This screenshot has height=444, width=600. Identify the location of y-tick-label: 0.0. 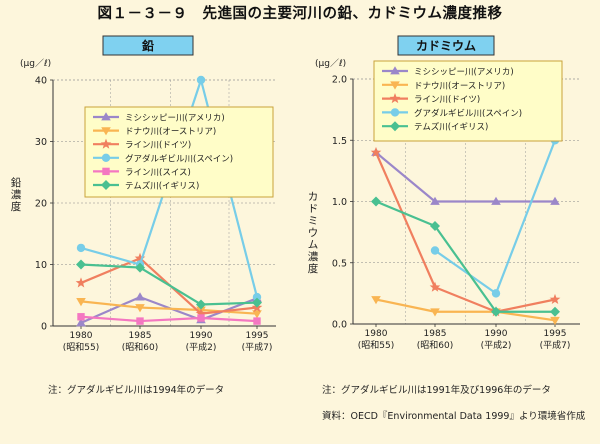
(339, 325).